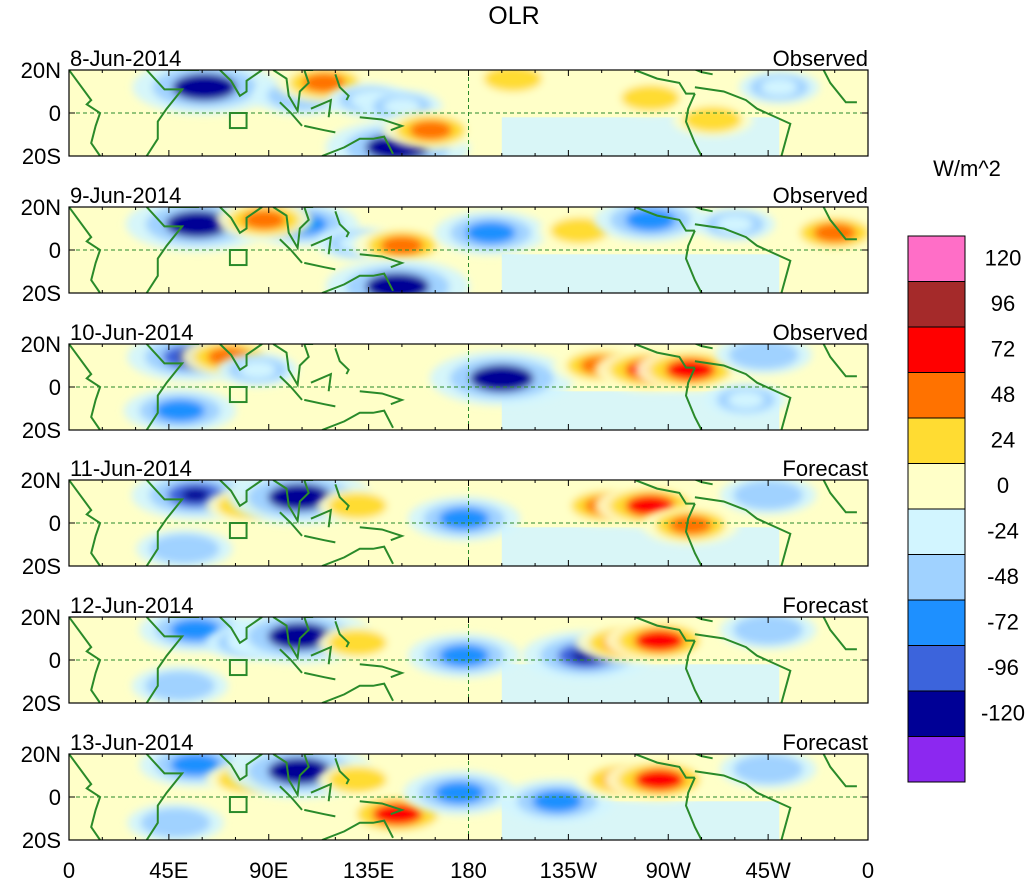 The width and height of the screenshot is (1028, 887). I want to click on lon-tick-label: 135W, so click(569, 870).